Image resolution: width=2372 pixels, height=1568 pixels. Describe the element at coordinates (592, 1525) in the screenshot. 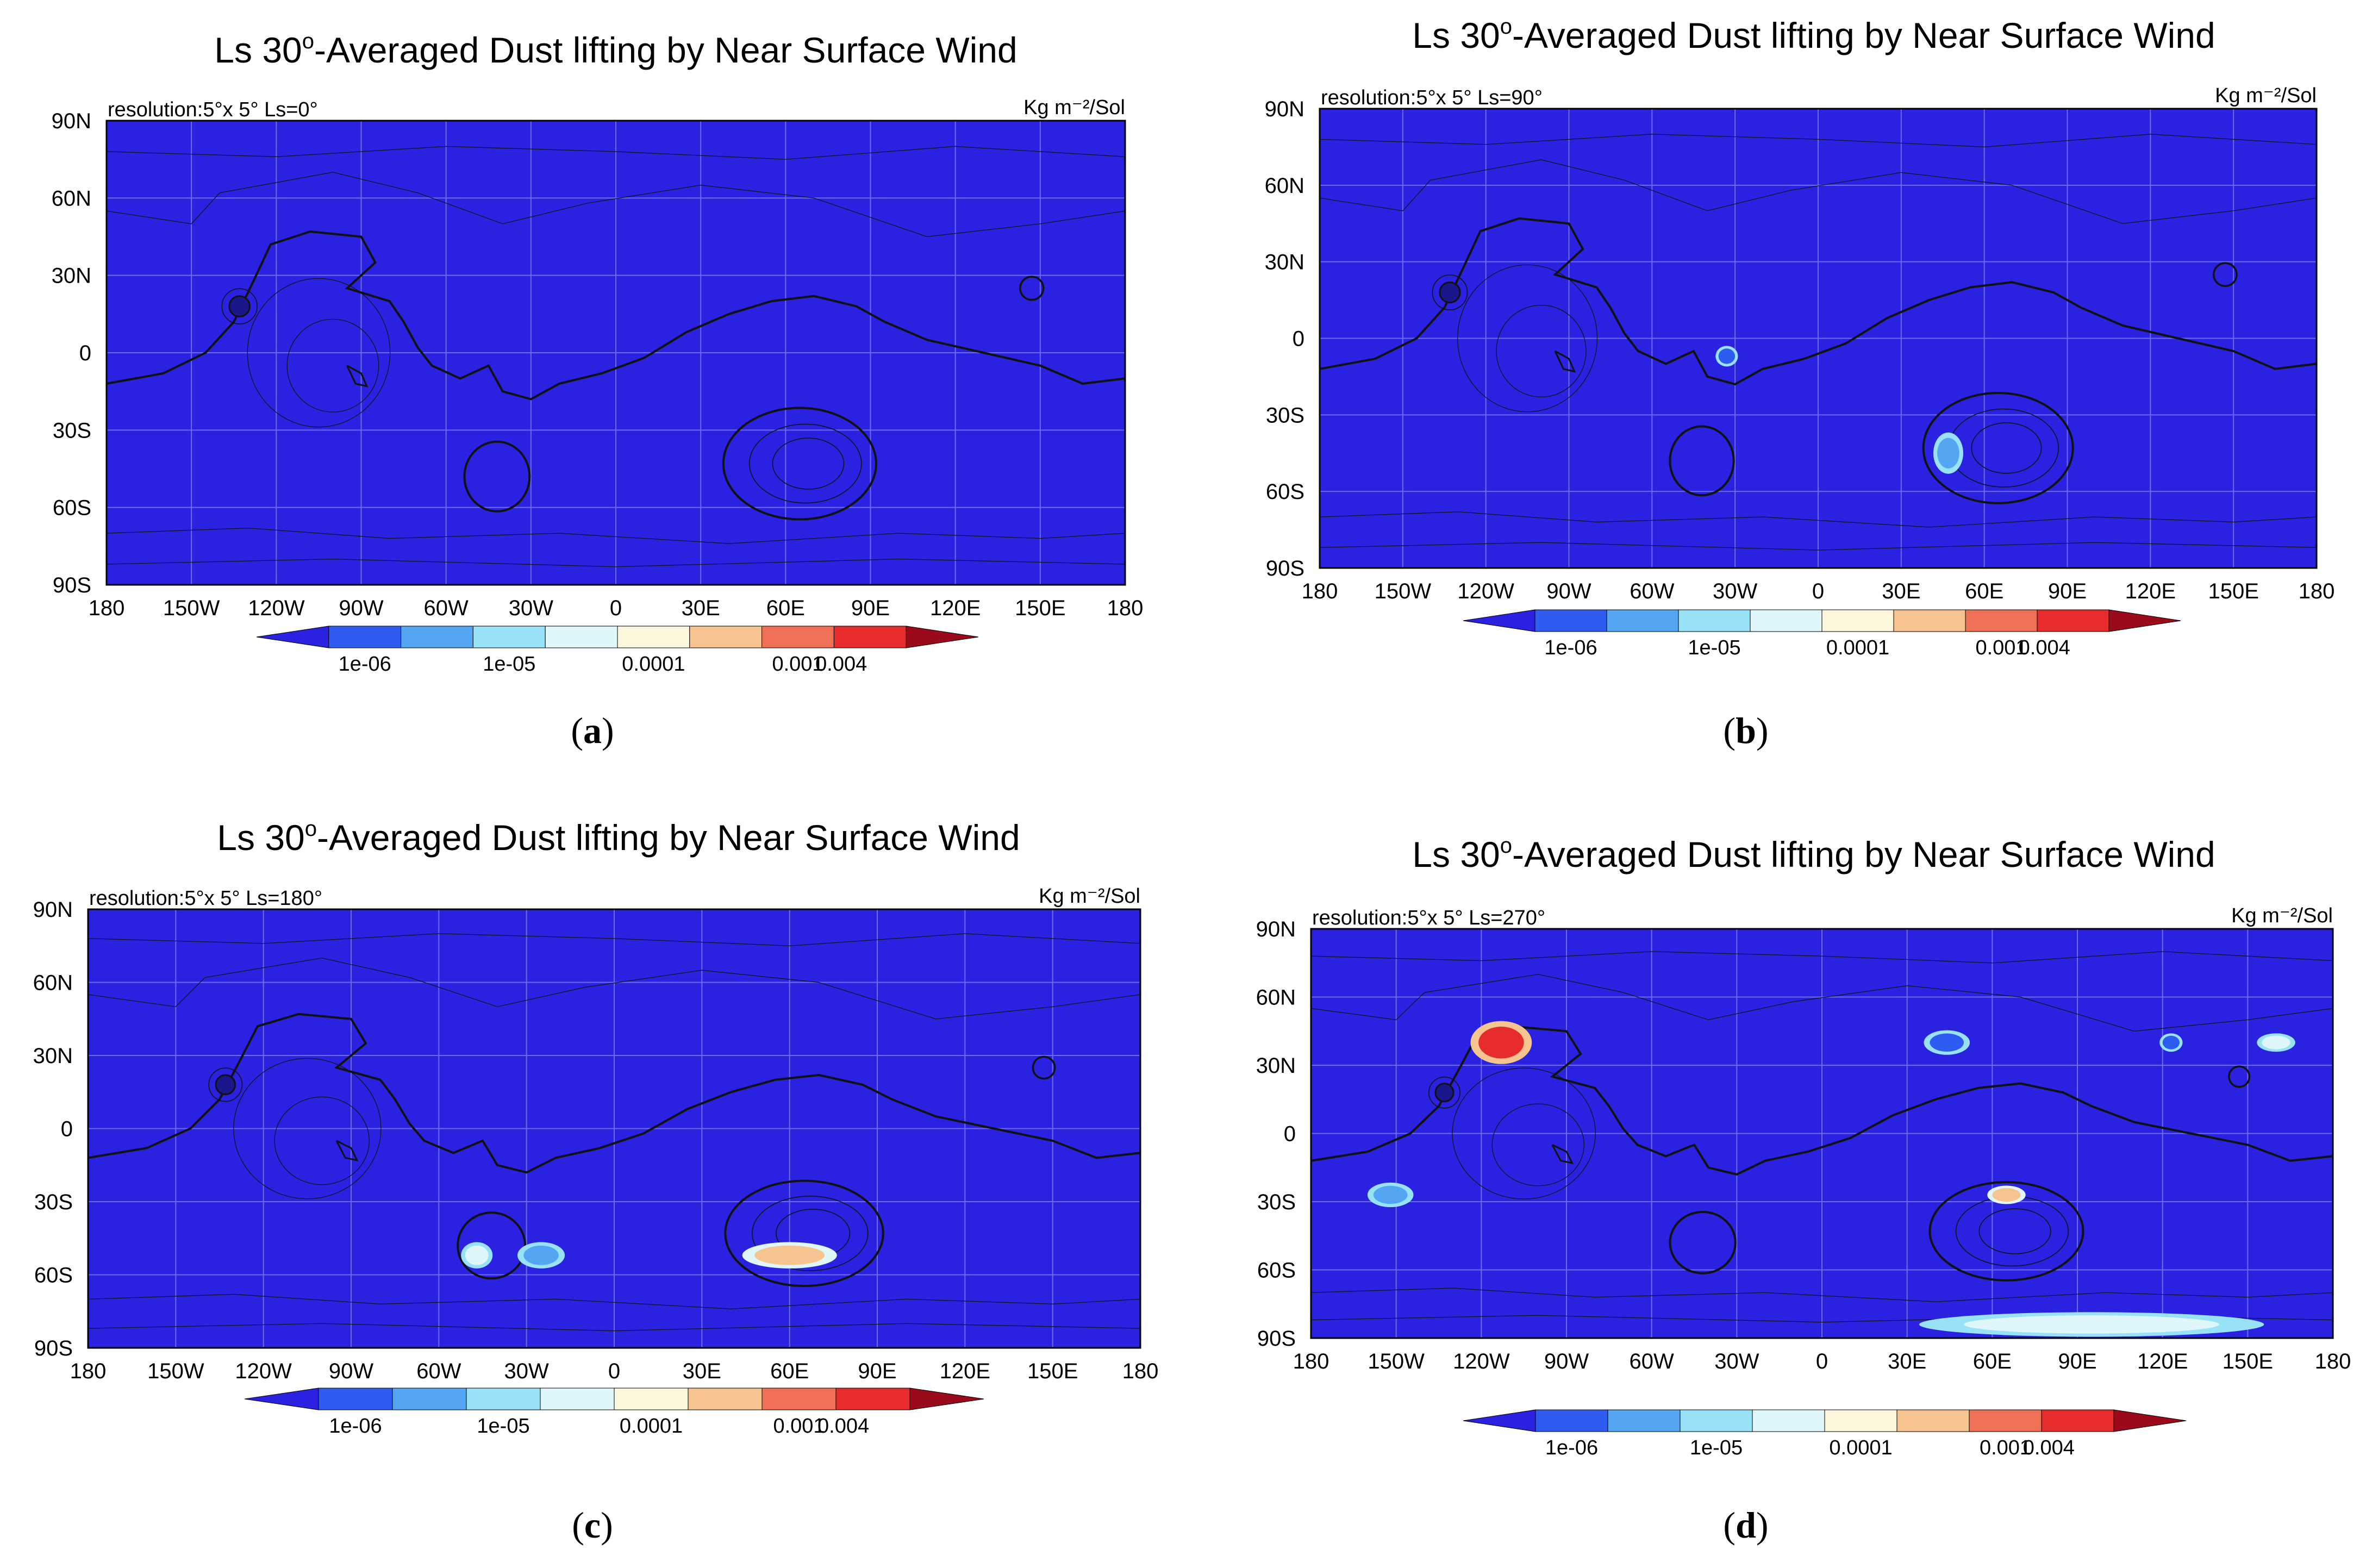

I see `caption-c: (c)` at that location.